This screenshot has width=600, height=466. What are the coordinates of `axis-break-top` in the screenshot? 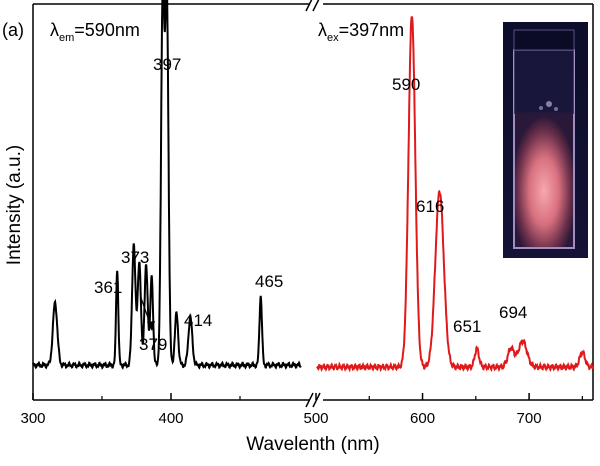 It's located at (312, 6).